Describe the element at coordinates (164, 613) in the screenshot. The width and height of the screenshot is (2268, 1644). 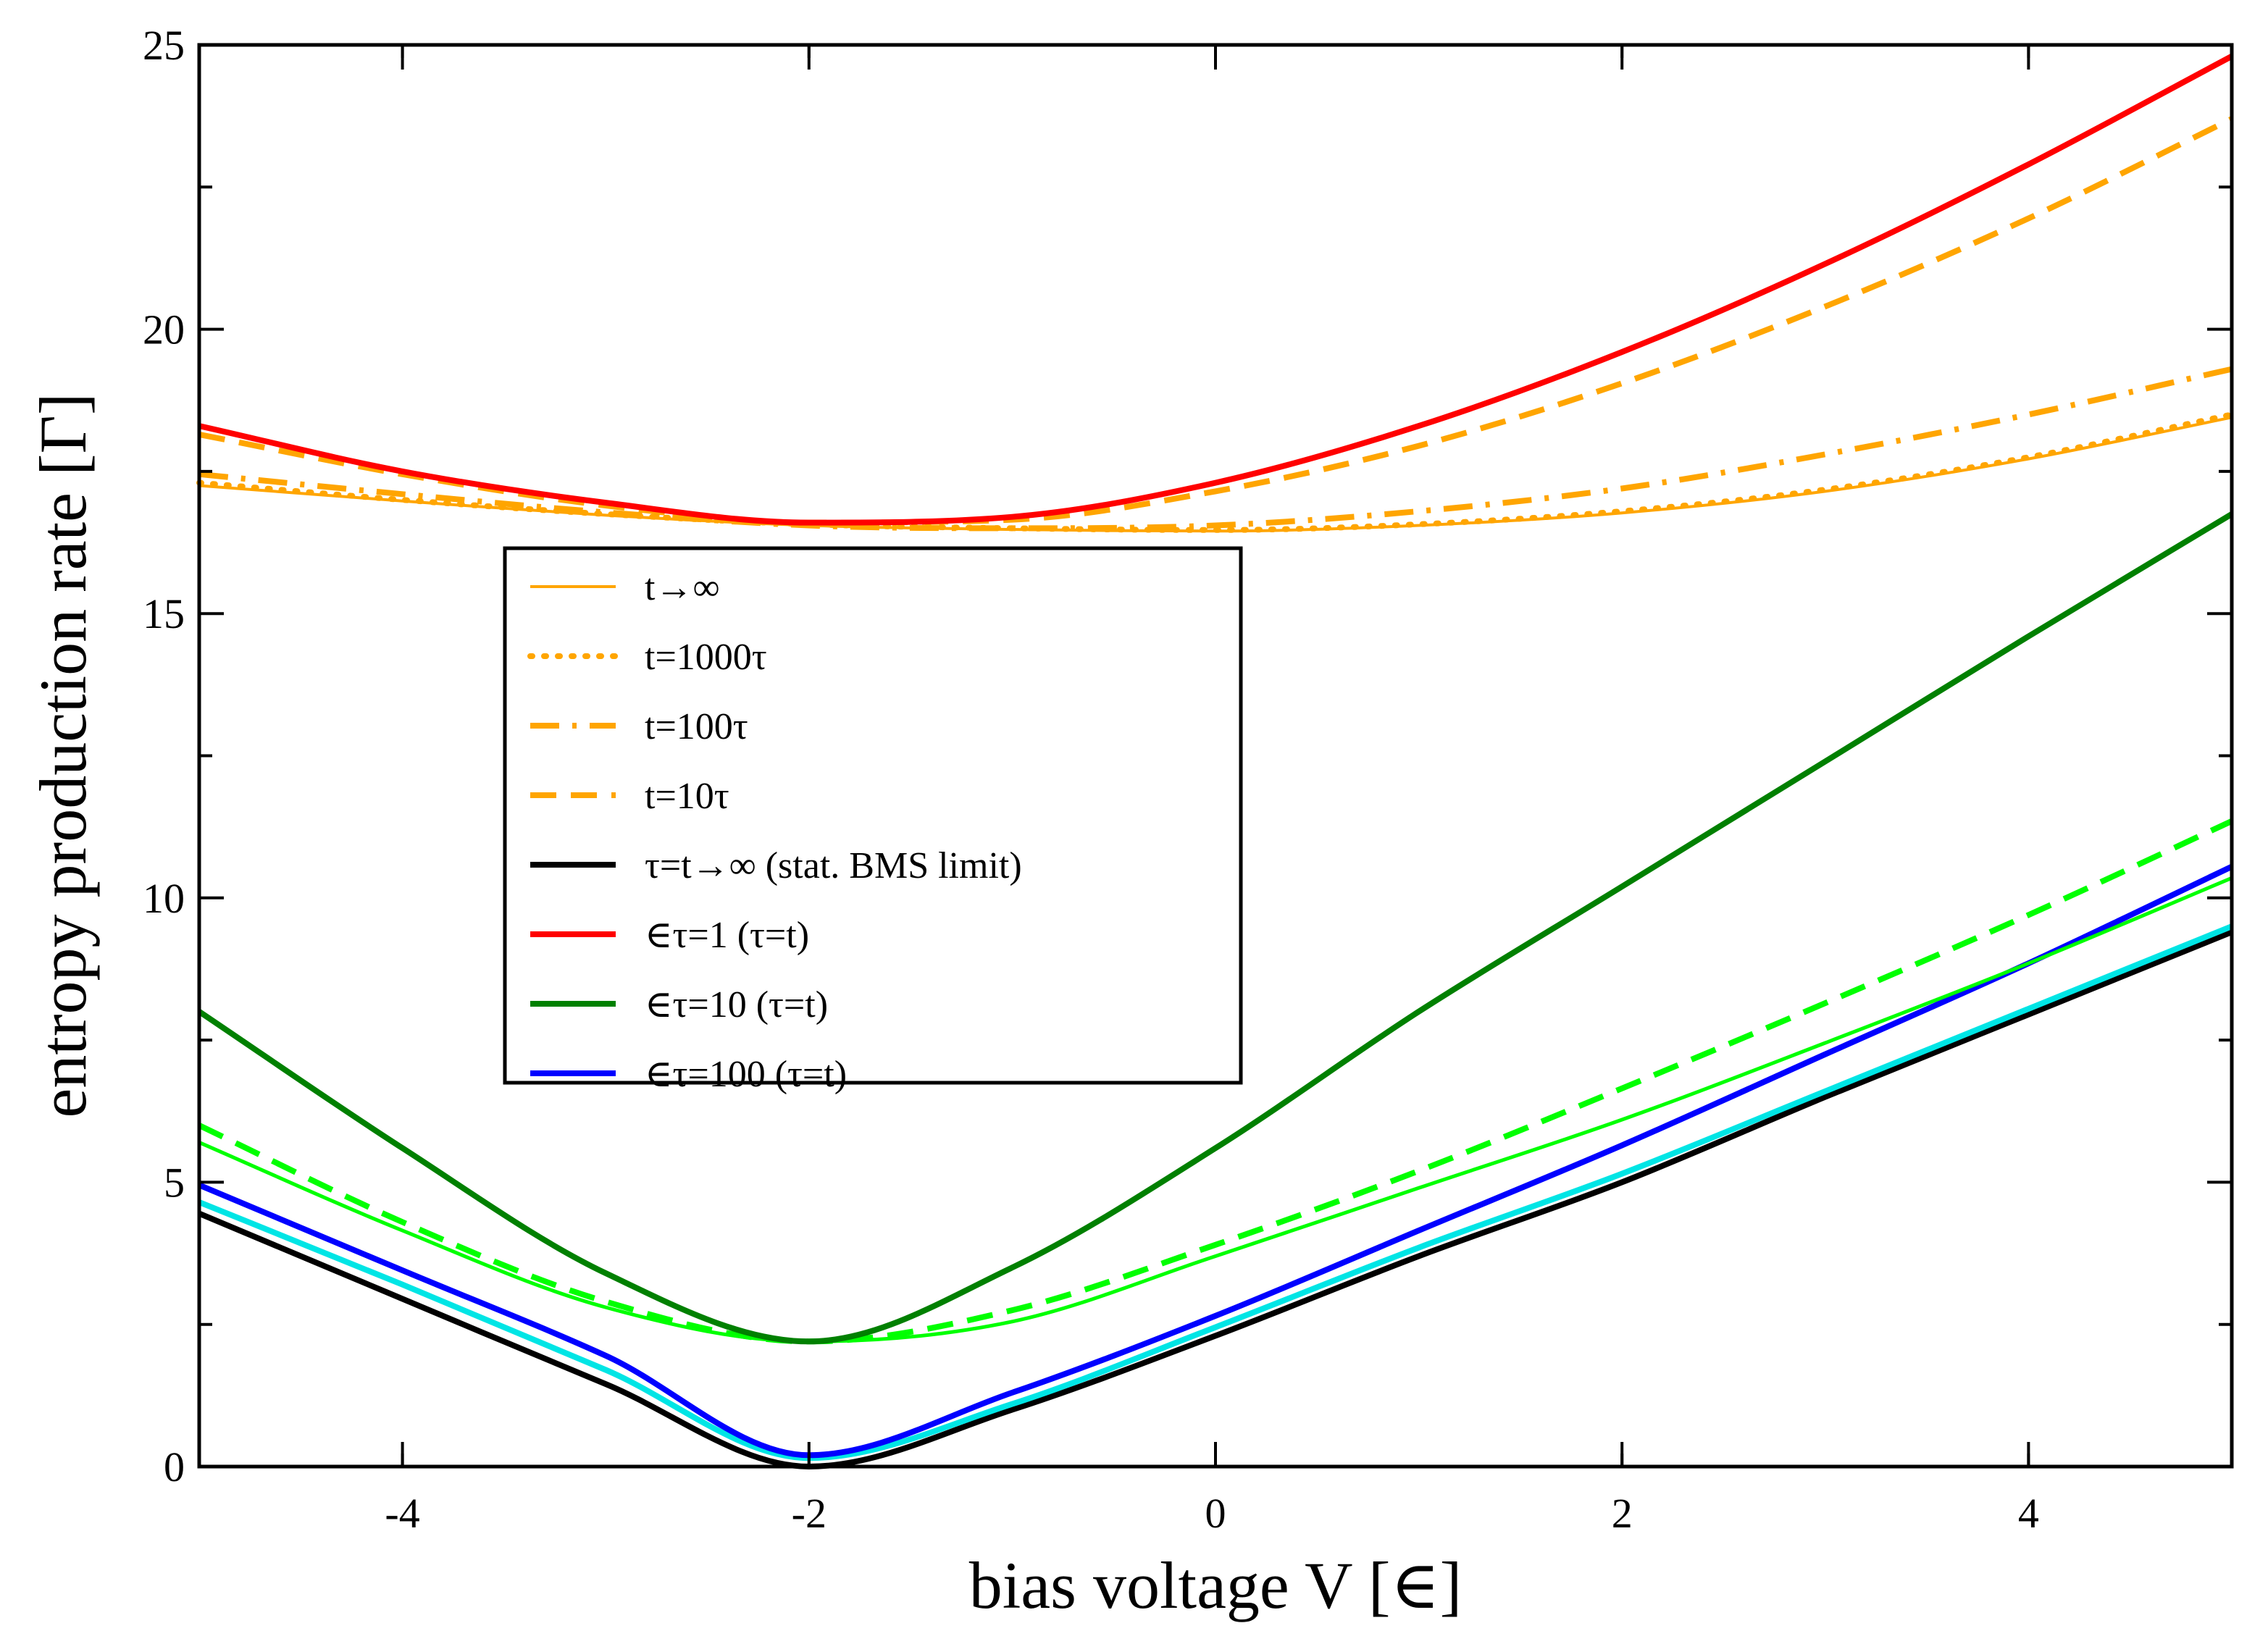
I see `y-tick-label: 15` at that location.